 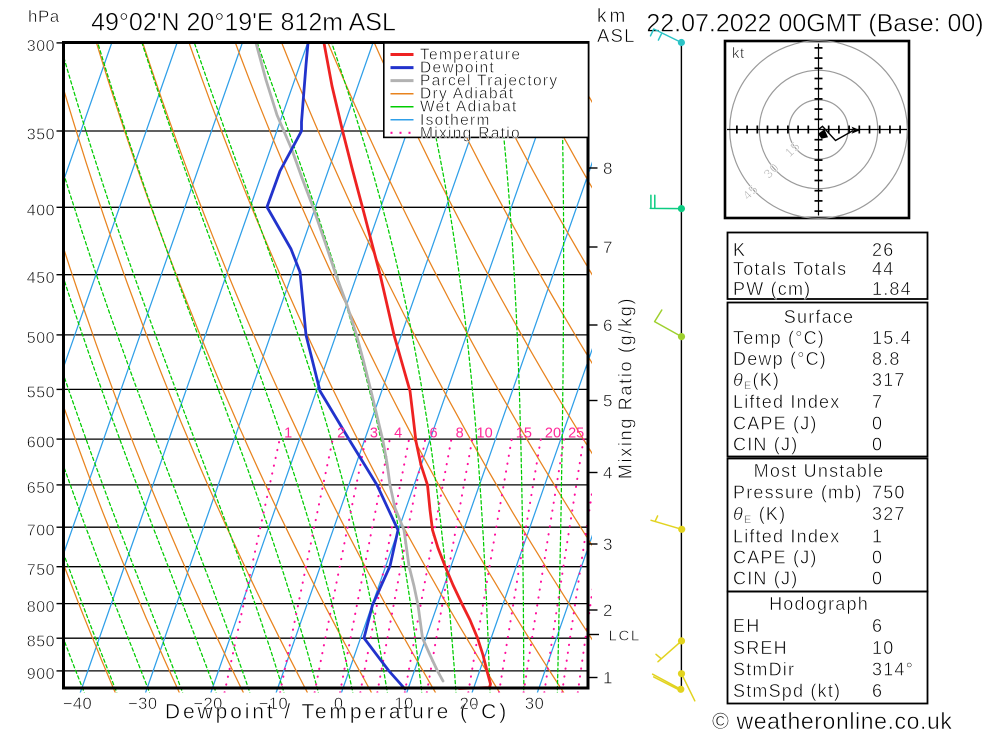 What do you see at coordinates (607, 401) in the screenshot?
I see `svg-text: 5` at bounding box center [607, 401].